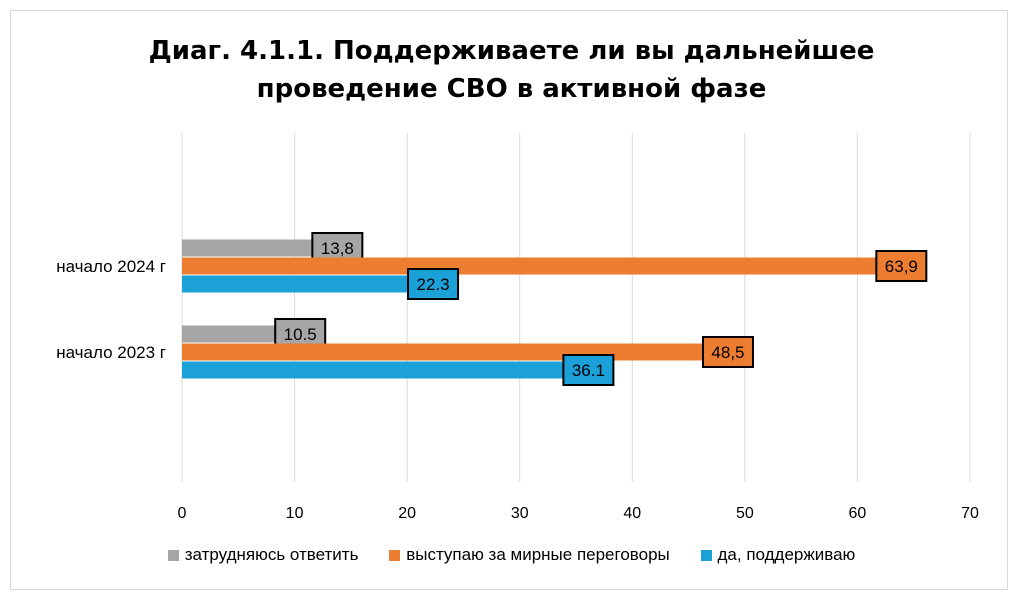 This screenshot has width=1023, height=607. What do you see at coordinates (455, 352) in the screenshot?
I see `bar-s1-c1` at bounding box center [455, 352].